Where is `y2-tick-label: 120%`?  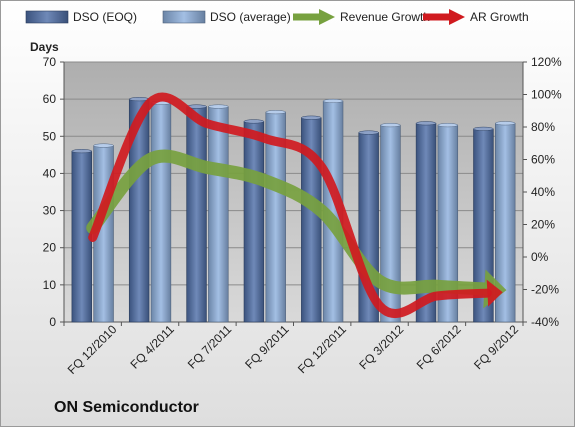 y2-tick-label: 120% is located at coordinates (546, 62).